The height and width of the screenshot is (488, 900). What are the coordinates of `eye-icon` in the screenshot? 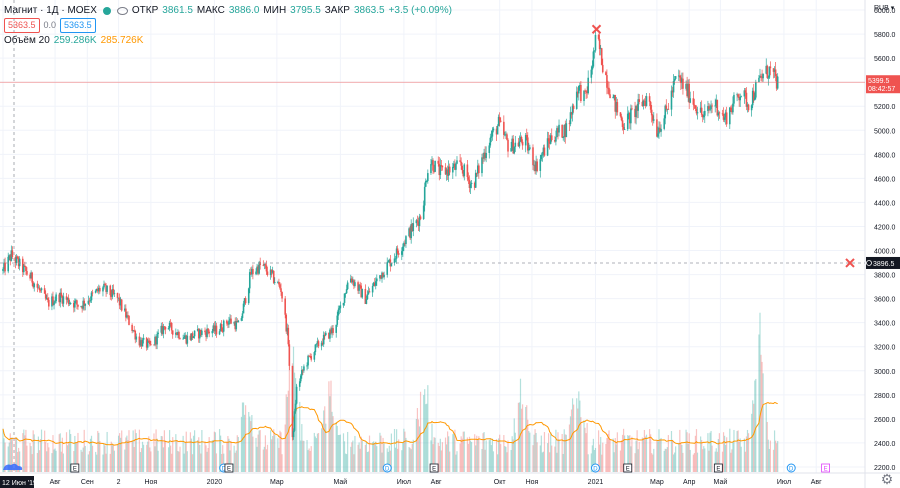 It's located at (122, 10).